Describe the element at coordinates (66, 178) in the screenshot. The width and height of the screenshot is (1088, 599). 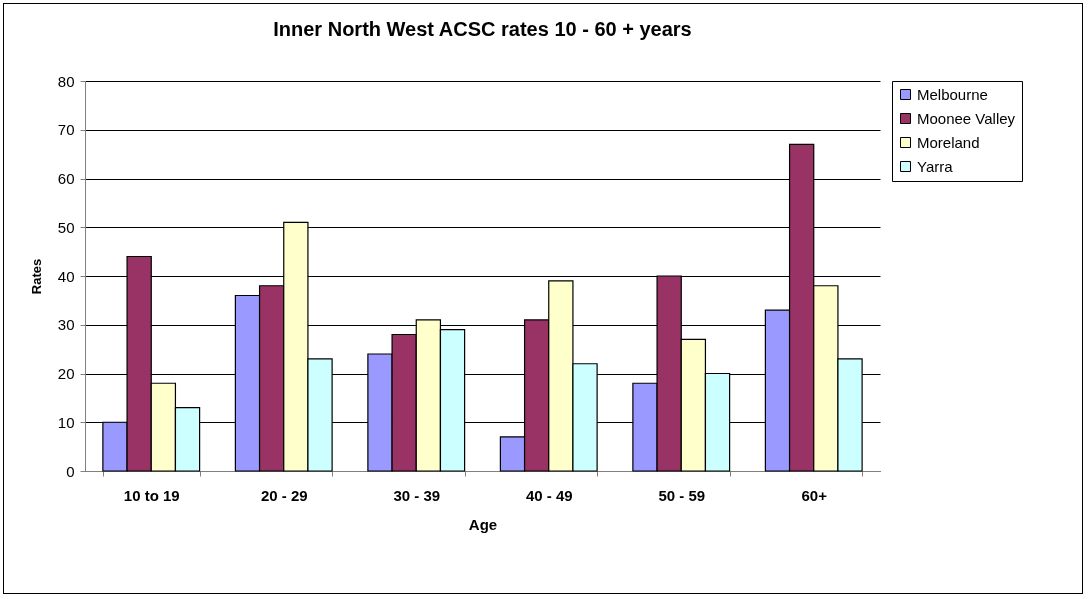
I see `y-tick-label: 60` at that location.